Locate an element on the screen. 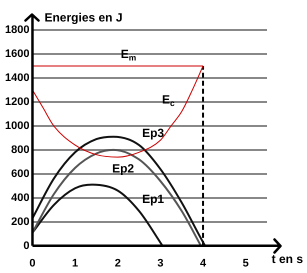  y-tick-label: 200 is located at coordinates (20, 222).